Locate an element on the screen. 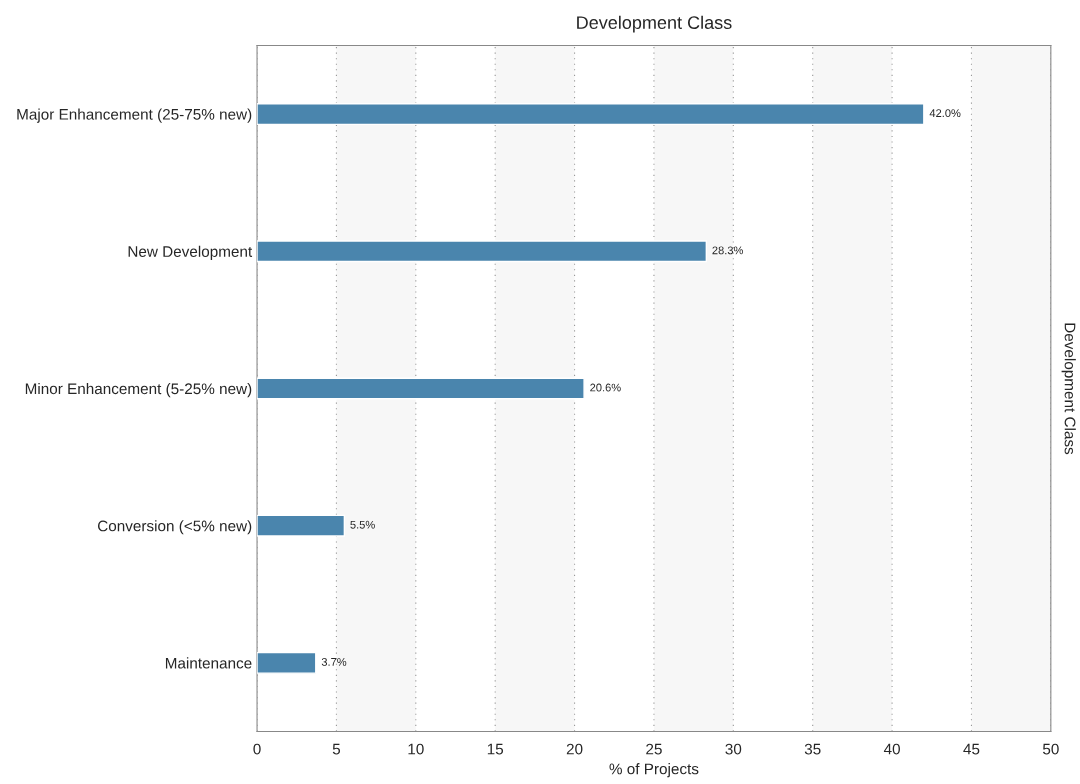  data-label: 3.7% is located at coordinates (334, 661).